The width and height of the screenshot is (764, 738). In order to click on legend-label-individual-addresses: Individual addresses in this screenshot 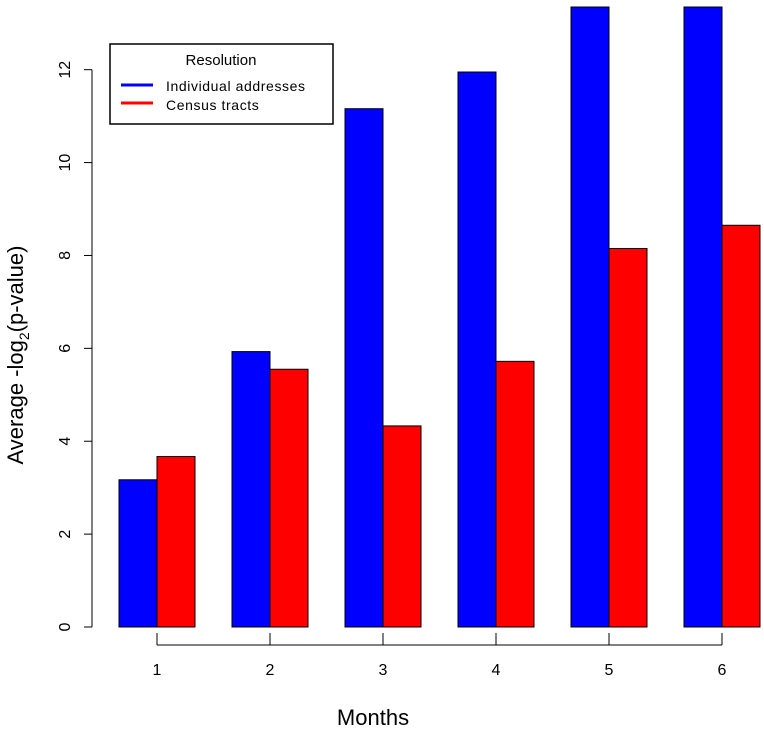, I will do `click(236, 86)`.